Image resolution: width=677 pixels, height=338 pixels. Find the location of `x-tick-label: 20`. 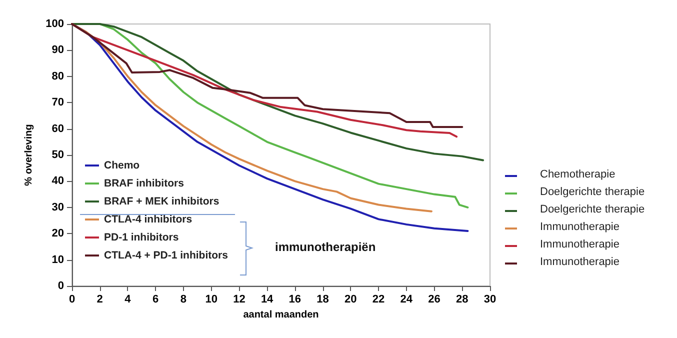

x-tick-label: 20 is located at coordinates (350, 300).